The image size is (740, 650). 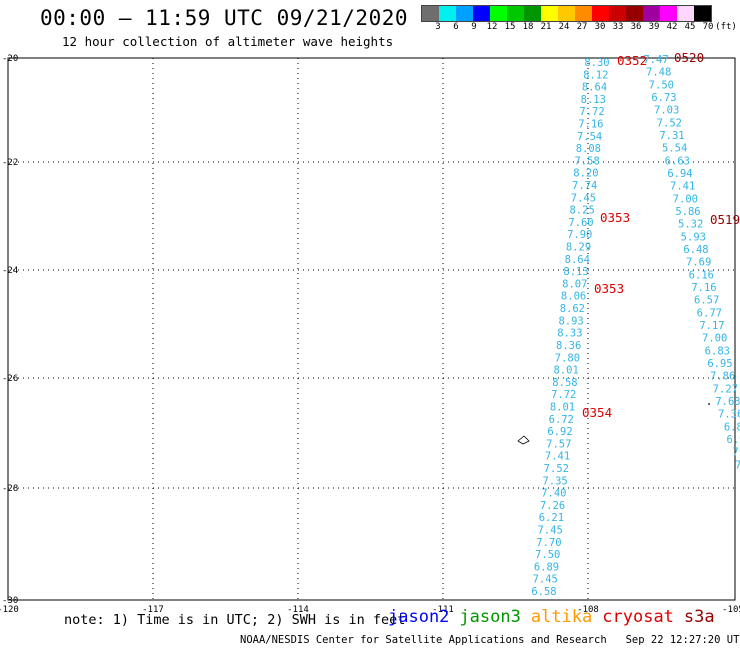 I want to click on wave-height-value: 7.90, so click(x=579, y=235).